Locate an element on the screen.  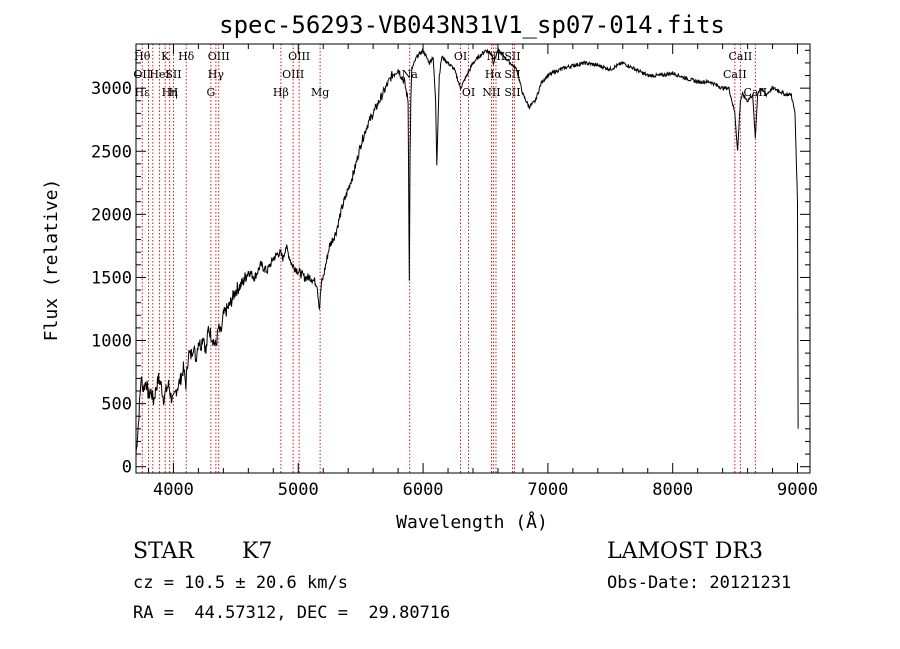
y-axis-label: Flux (relative) is located at coordinates (51, 260).